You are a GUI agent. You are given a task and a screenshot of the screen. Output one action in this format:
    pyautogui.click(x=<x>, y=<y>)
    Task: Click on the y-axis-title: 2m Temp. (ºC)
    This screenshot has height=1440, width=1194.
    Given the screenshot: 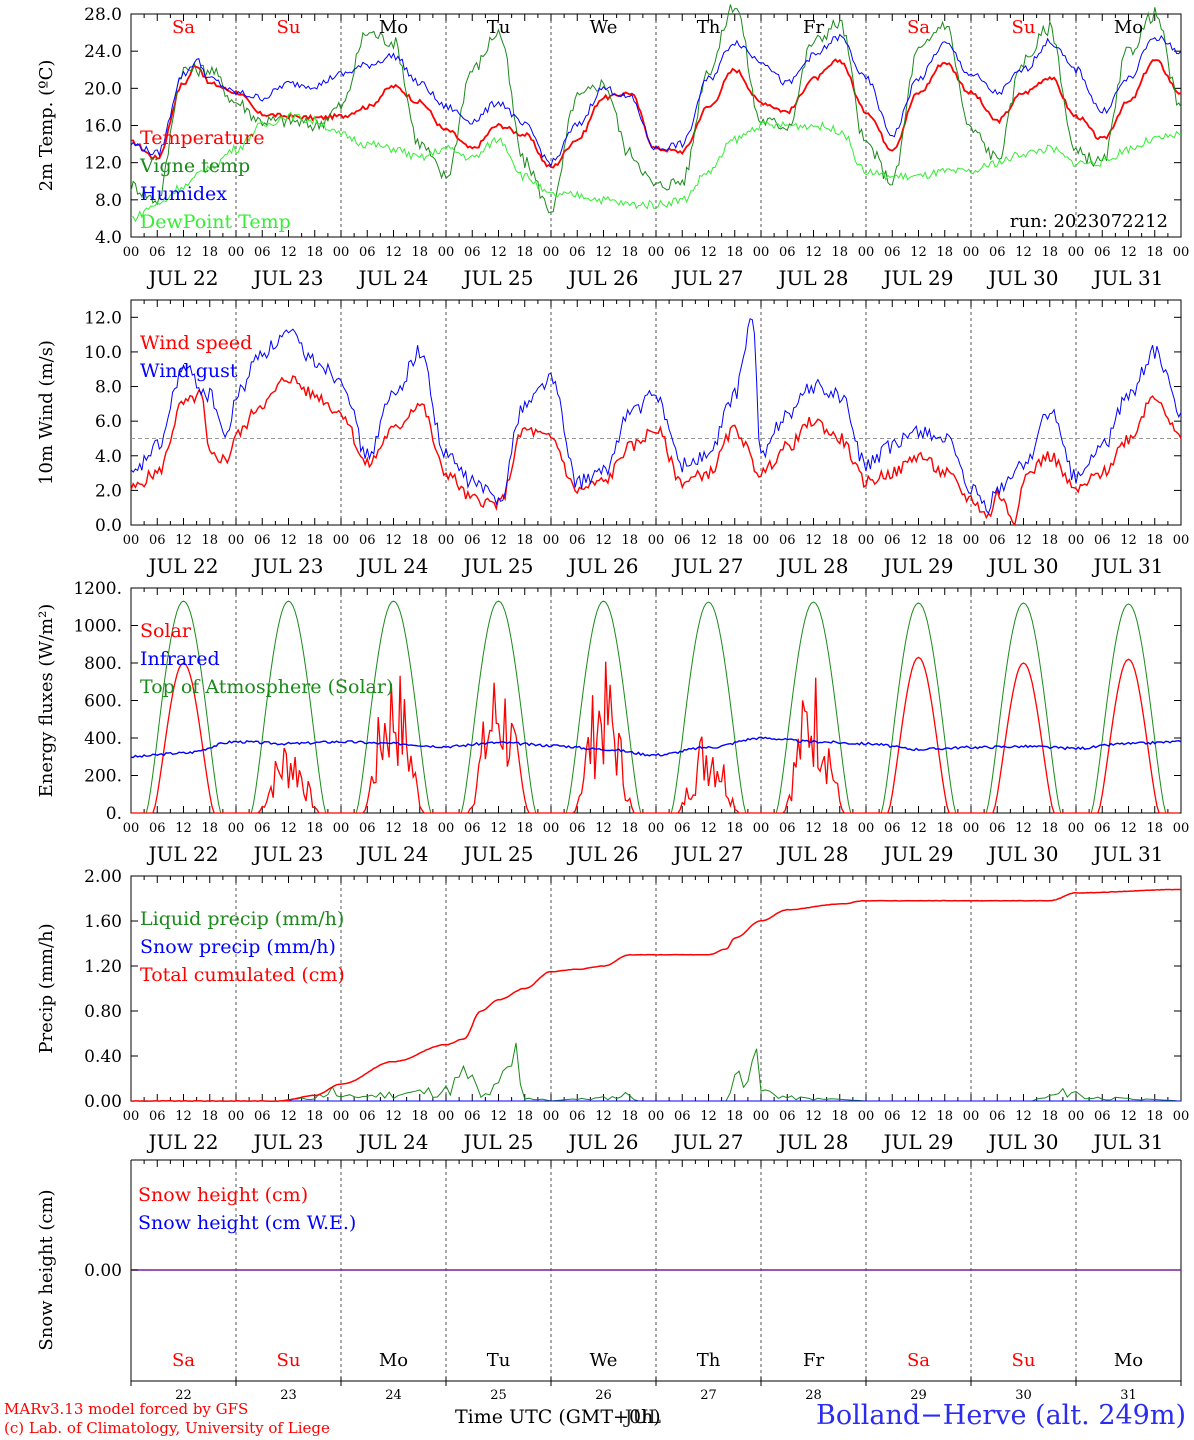 What is the action you would take?
    pyautogui.click(x=46, y=126)
    